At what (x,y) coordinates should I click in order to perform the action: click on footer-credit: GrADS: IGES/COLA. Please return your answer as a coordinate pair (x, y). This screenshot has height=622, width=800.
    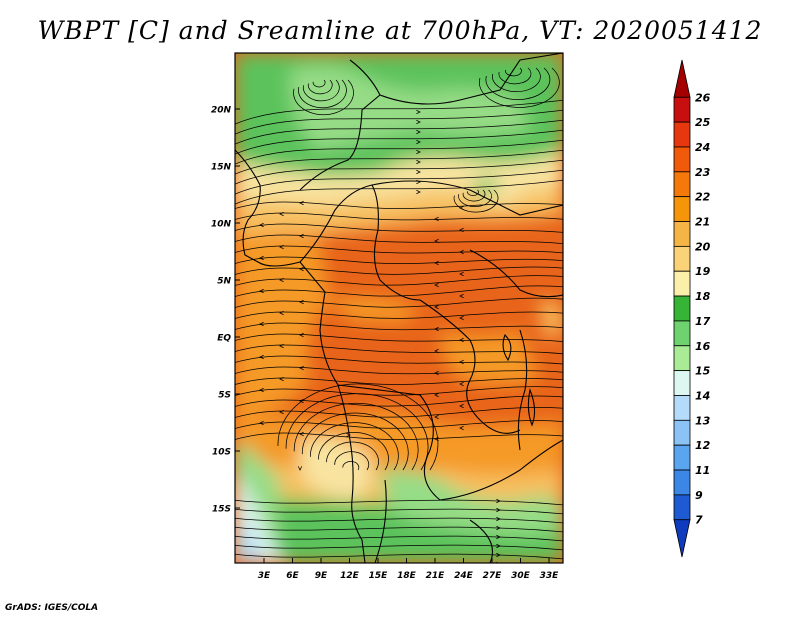
    Looking at the image, I should click on (52, 608).